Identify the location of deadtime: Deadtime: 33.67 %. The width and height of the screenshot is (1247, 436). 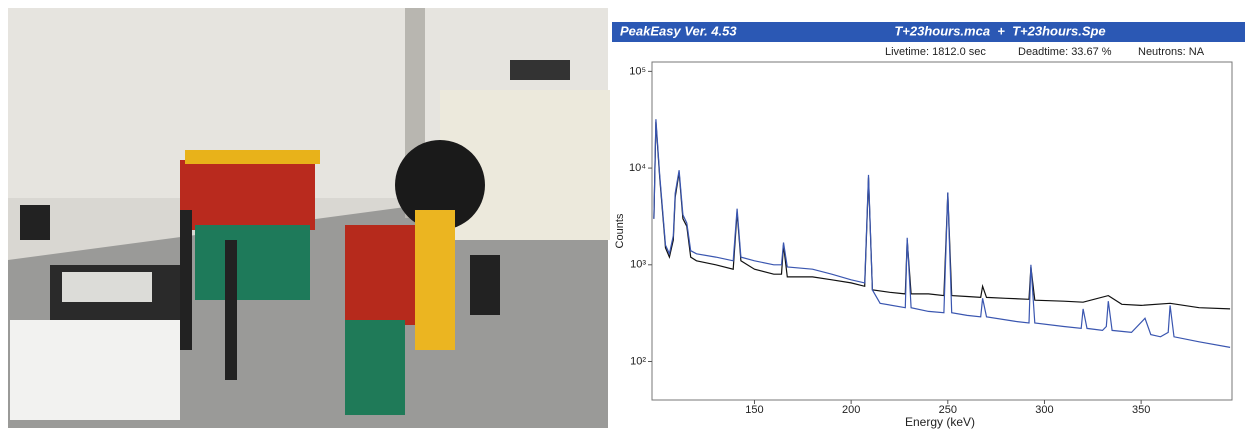
(1065, 52).